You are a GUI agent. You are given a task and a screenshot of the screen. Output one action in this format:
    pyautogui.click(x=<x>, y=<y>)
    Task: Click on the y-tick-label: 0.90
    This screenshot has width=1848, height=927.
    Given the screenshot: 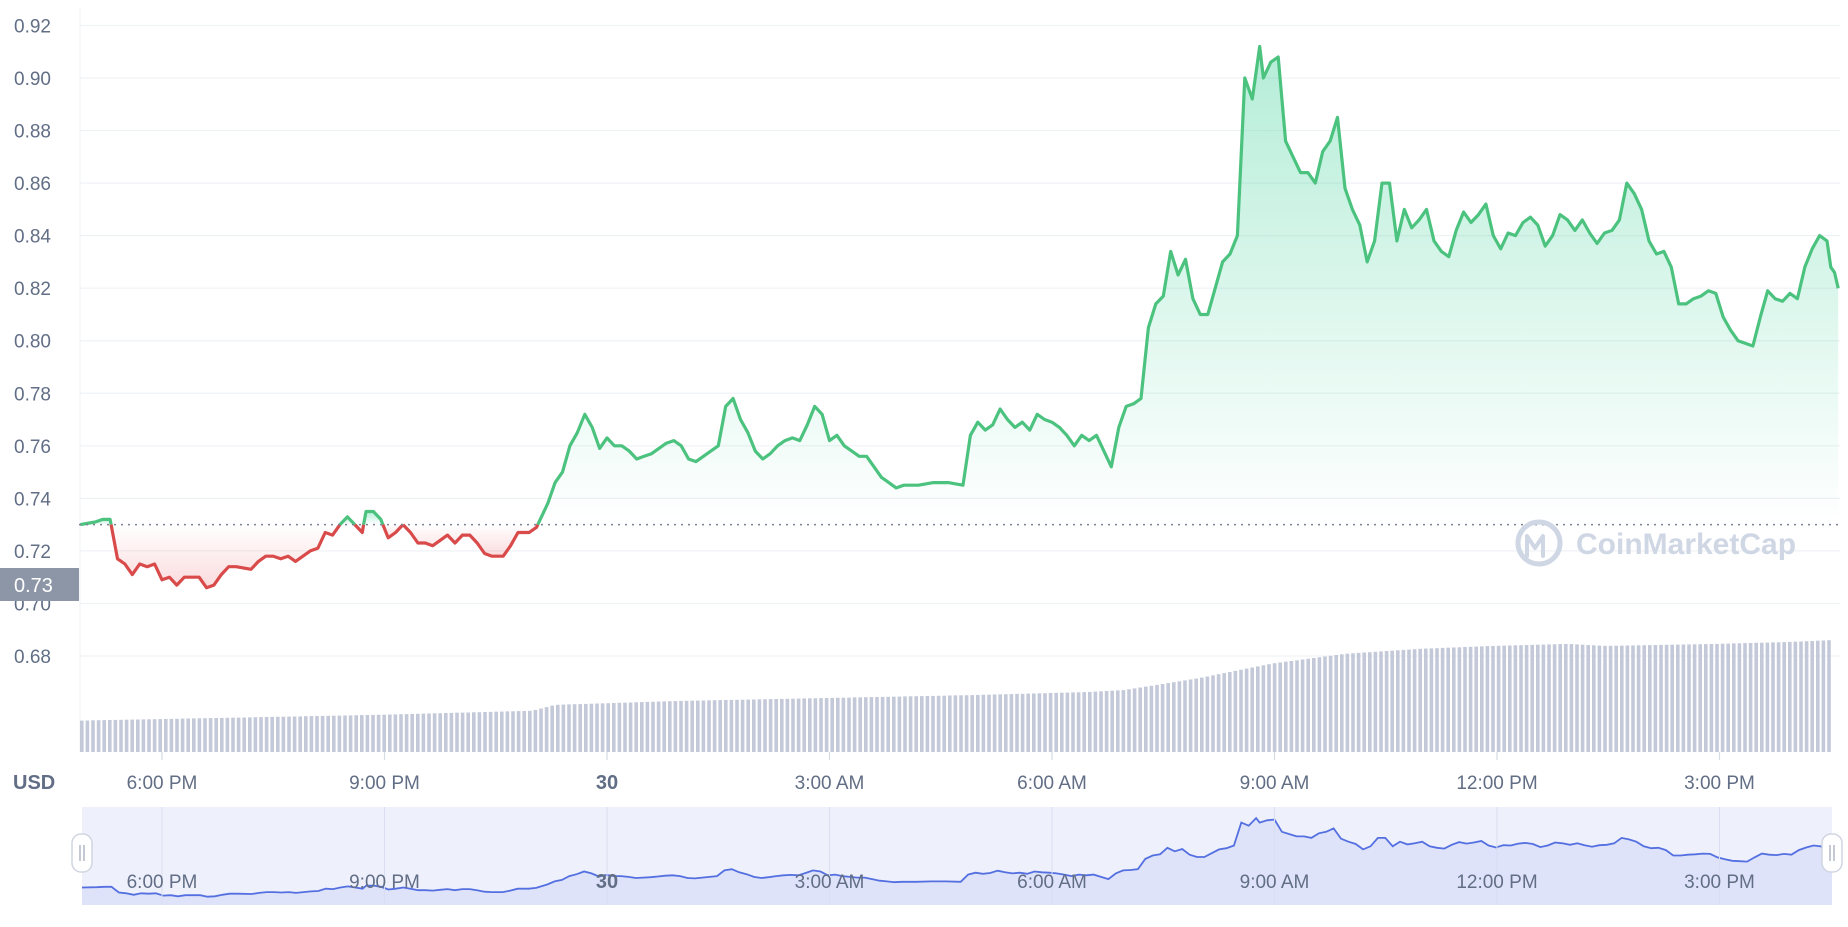 What is the action you would take?
    pyautogui.click(x=32, y=79)
    